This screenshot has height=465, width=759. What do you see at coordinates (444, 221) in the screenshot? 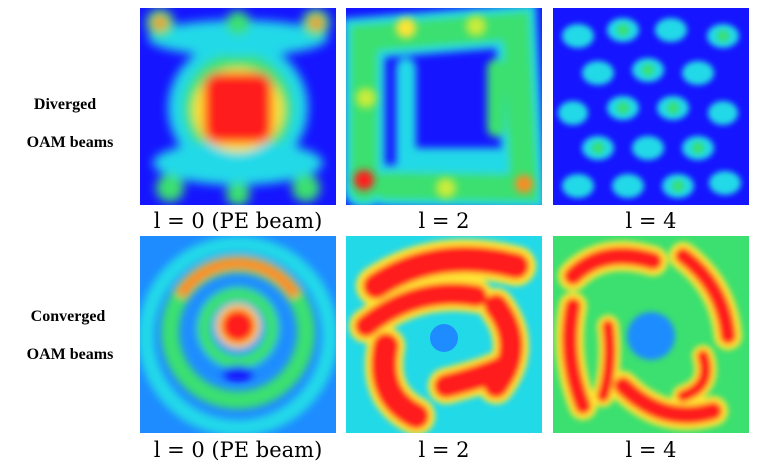
I see `caption-diverged-l2: l = 2` at bounding box center [444, 221].